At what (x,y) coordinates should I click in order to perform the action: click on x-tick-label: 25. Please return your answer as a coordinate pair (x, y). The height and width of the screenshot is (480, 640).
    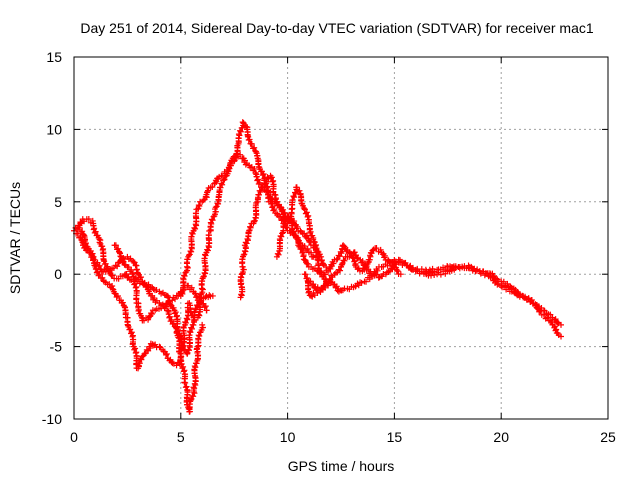
    Looking at the image, I should click on (608, 437).